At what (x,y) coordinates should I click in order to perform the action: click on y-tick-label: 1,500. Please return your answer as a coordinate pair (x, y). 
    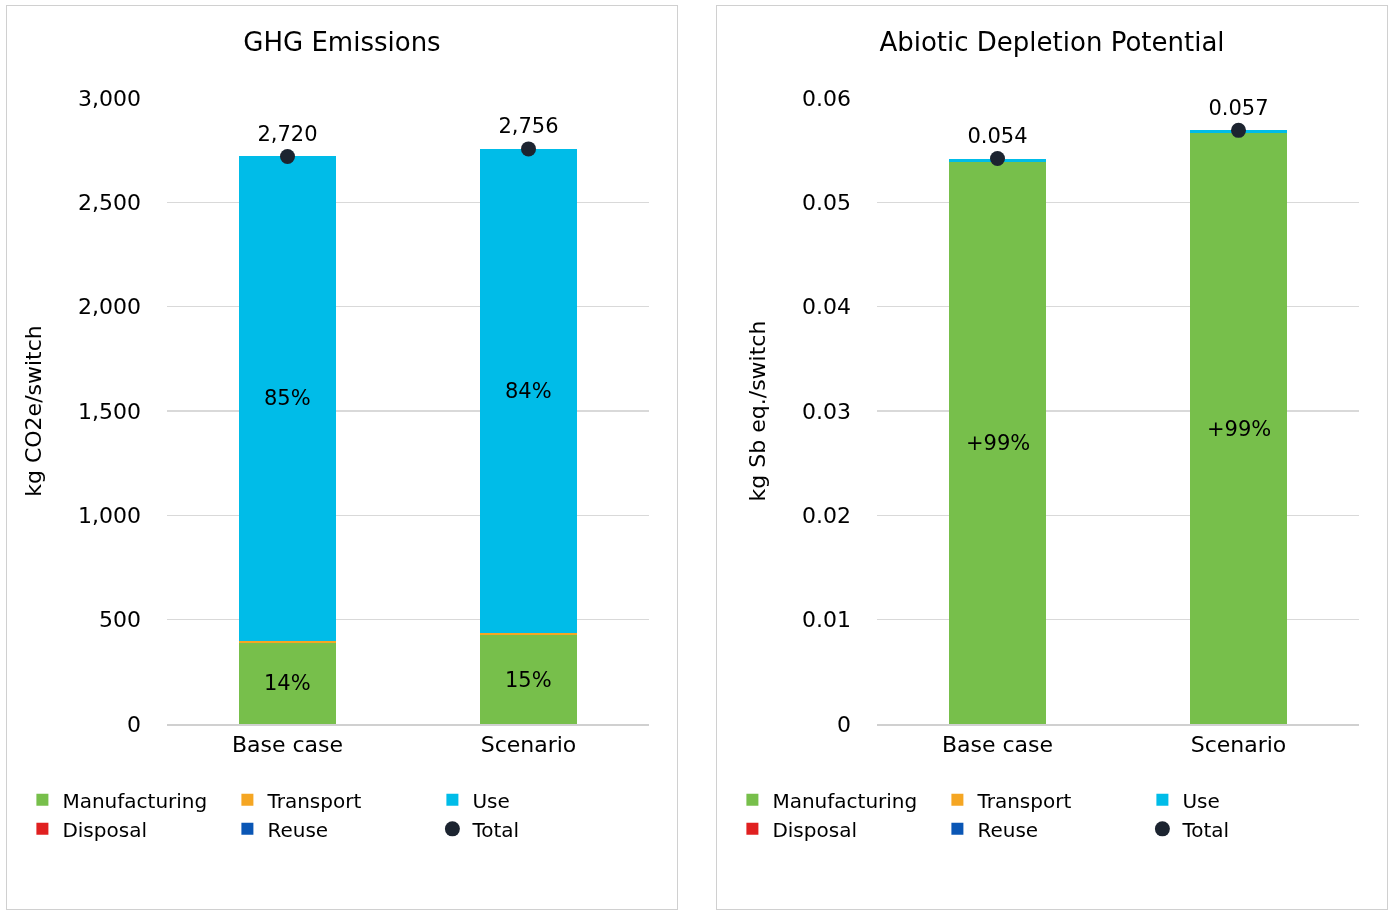
    Looking at the image, I should click on (109, 411).